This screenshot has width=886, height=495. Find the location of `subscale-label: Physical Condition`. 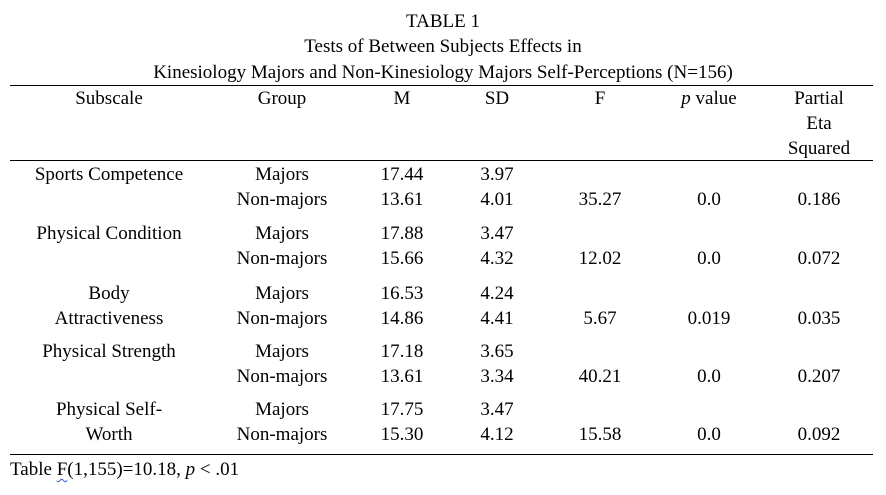

subscale-label: Physical Condition is located at coordinates (109, 233).